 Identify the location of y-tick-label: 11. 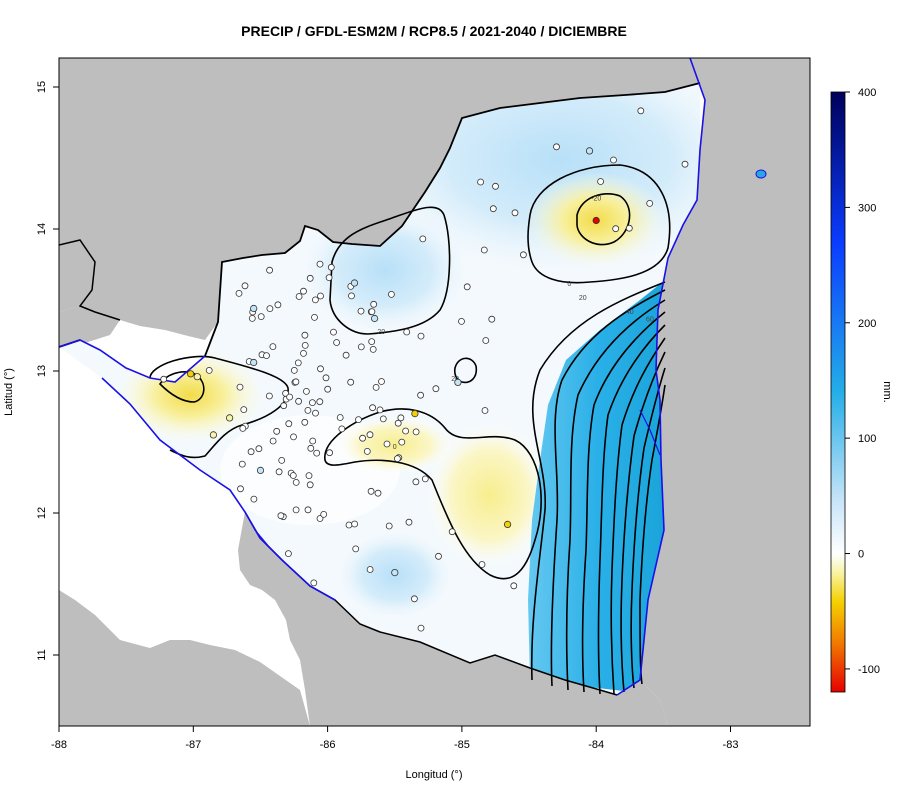
(42, 654).